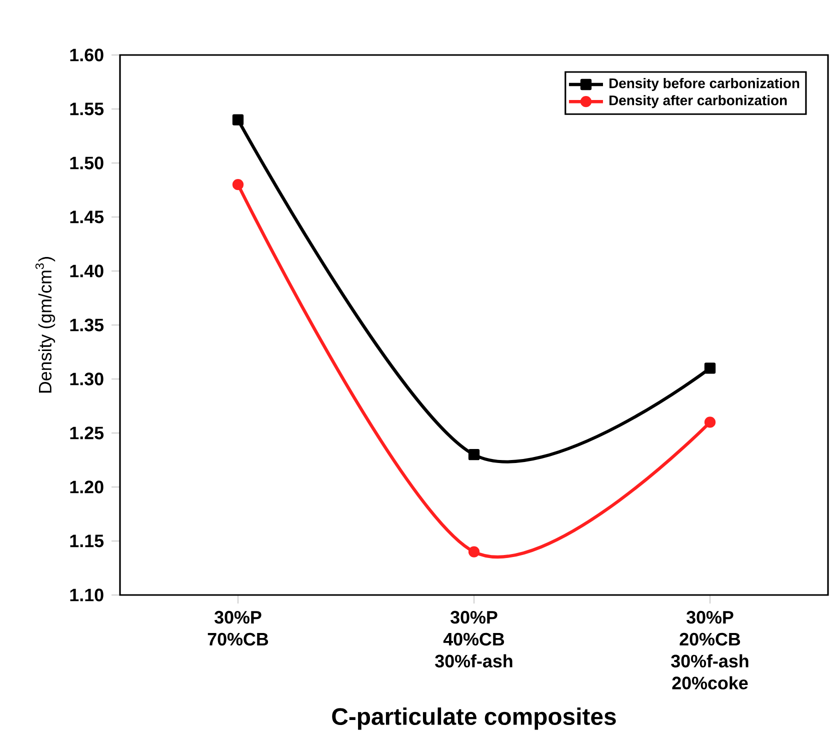 The image size is (832, 739). Describe the element at coordinates (473, 639) in the screenshot. I see `x-tick-label: 30%P 40%CB 30%f-ash` at that location.